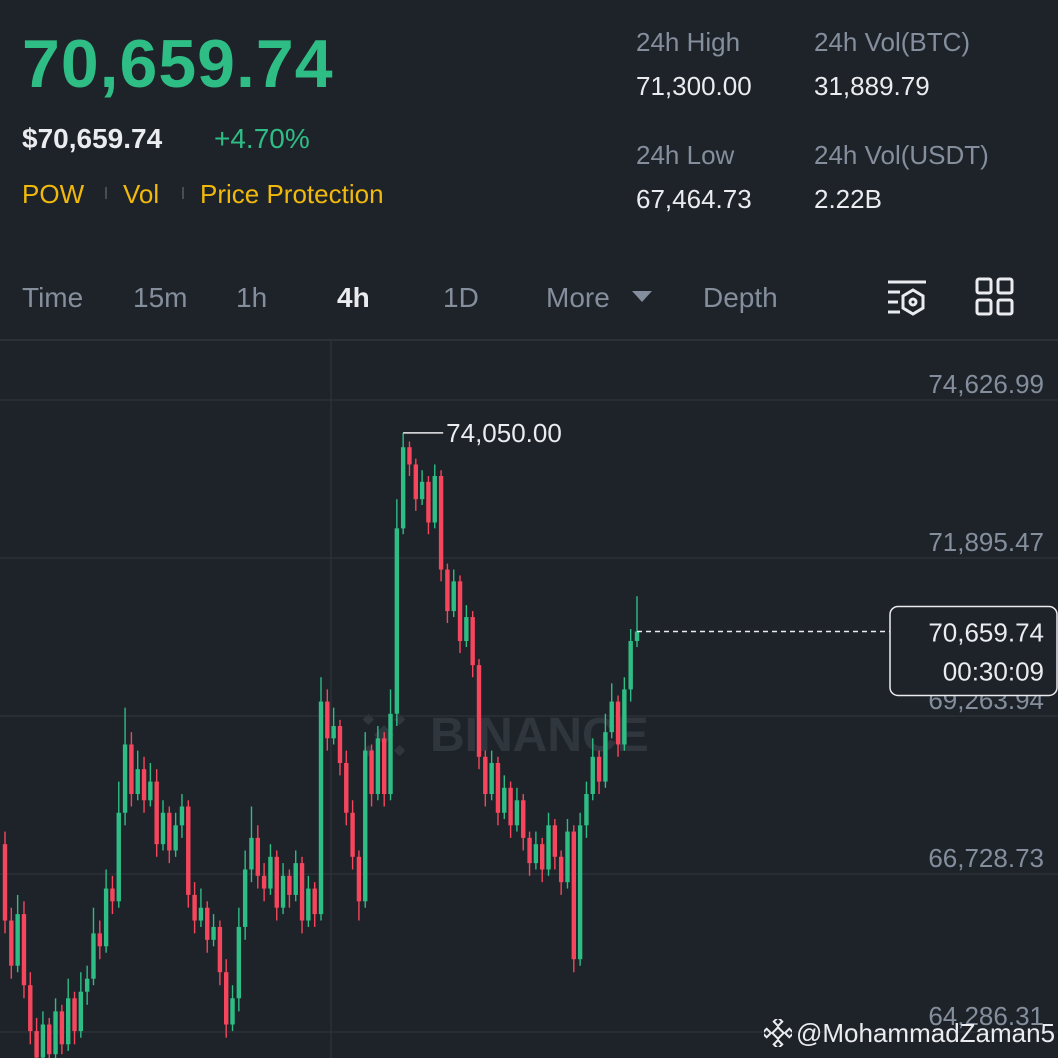  Describe the element at coordinates (53, 194) in the screenshot. I see `tag: POW` at that location.